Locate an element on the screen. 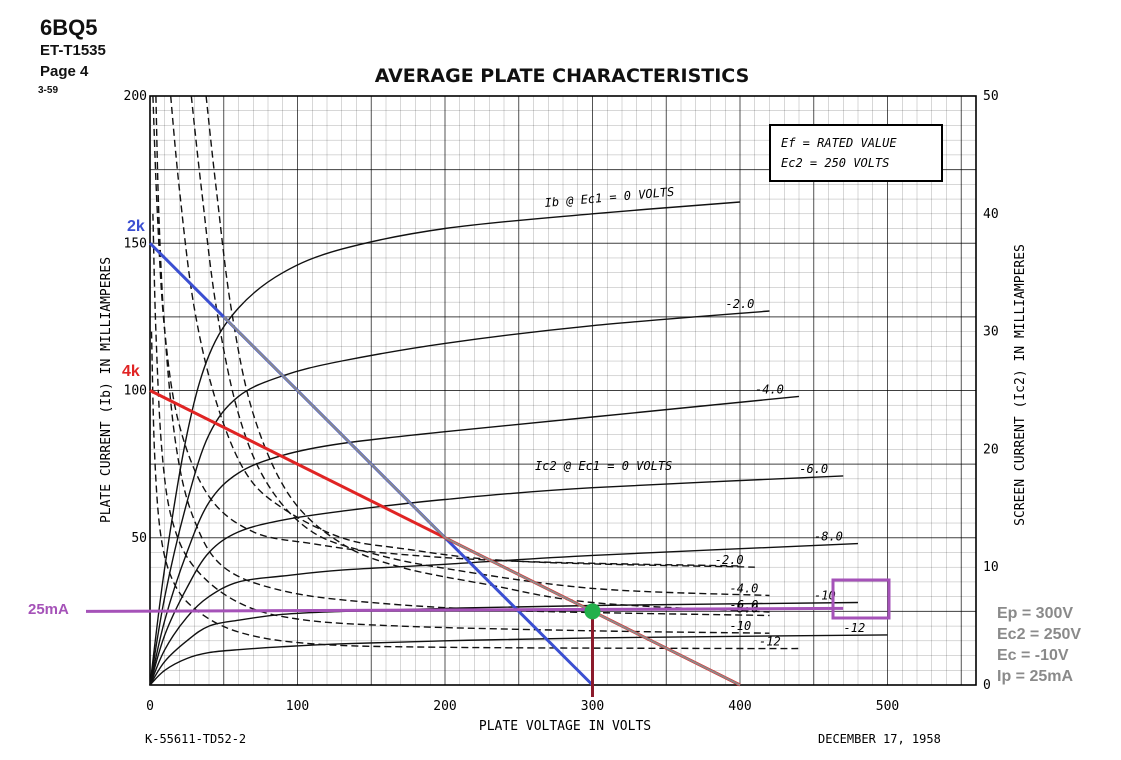 The height and width of the screenshot is (760, 1121). document-id: ET-T1535 is located at coordinates (73, 50).